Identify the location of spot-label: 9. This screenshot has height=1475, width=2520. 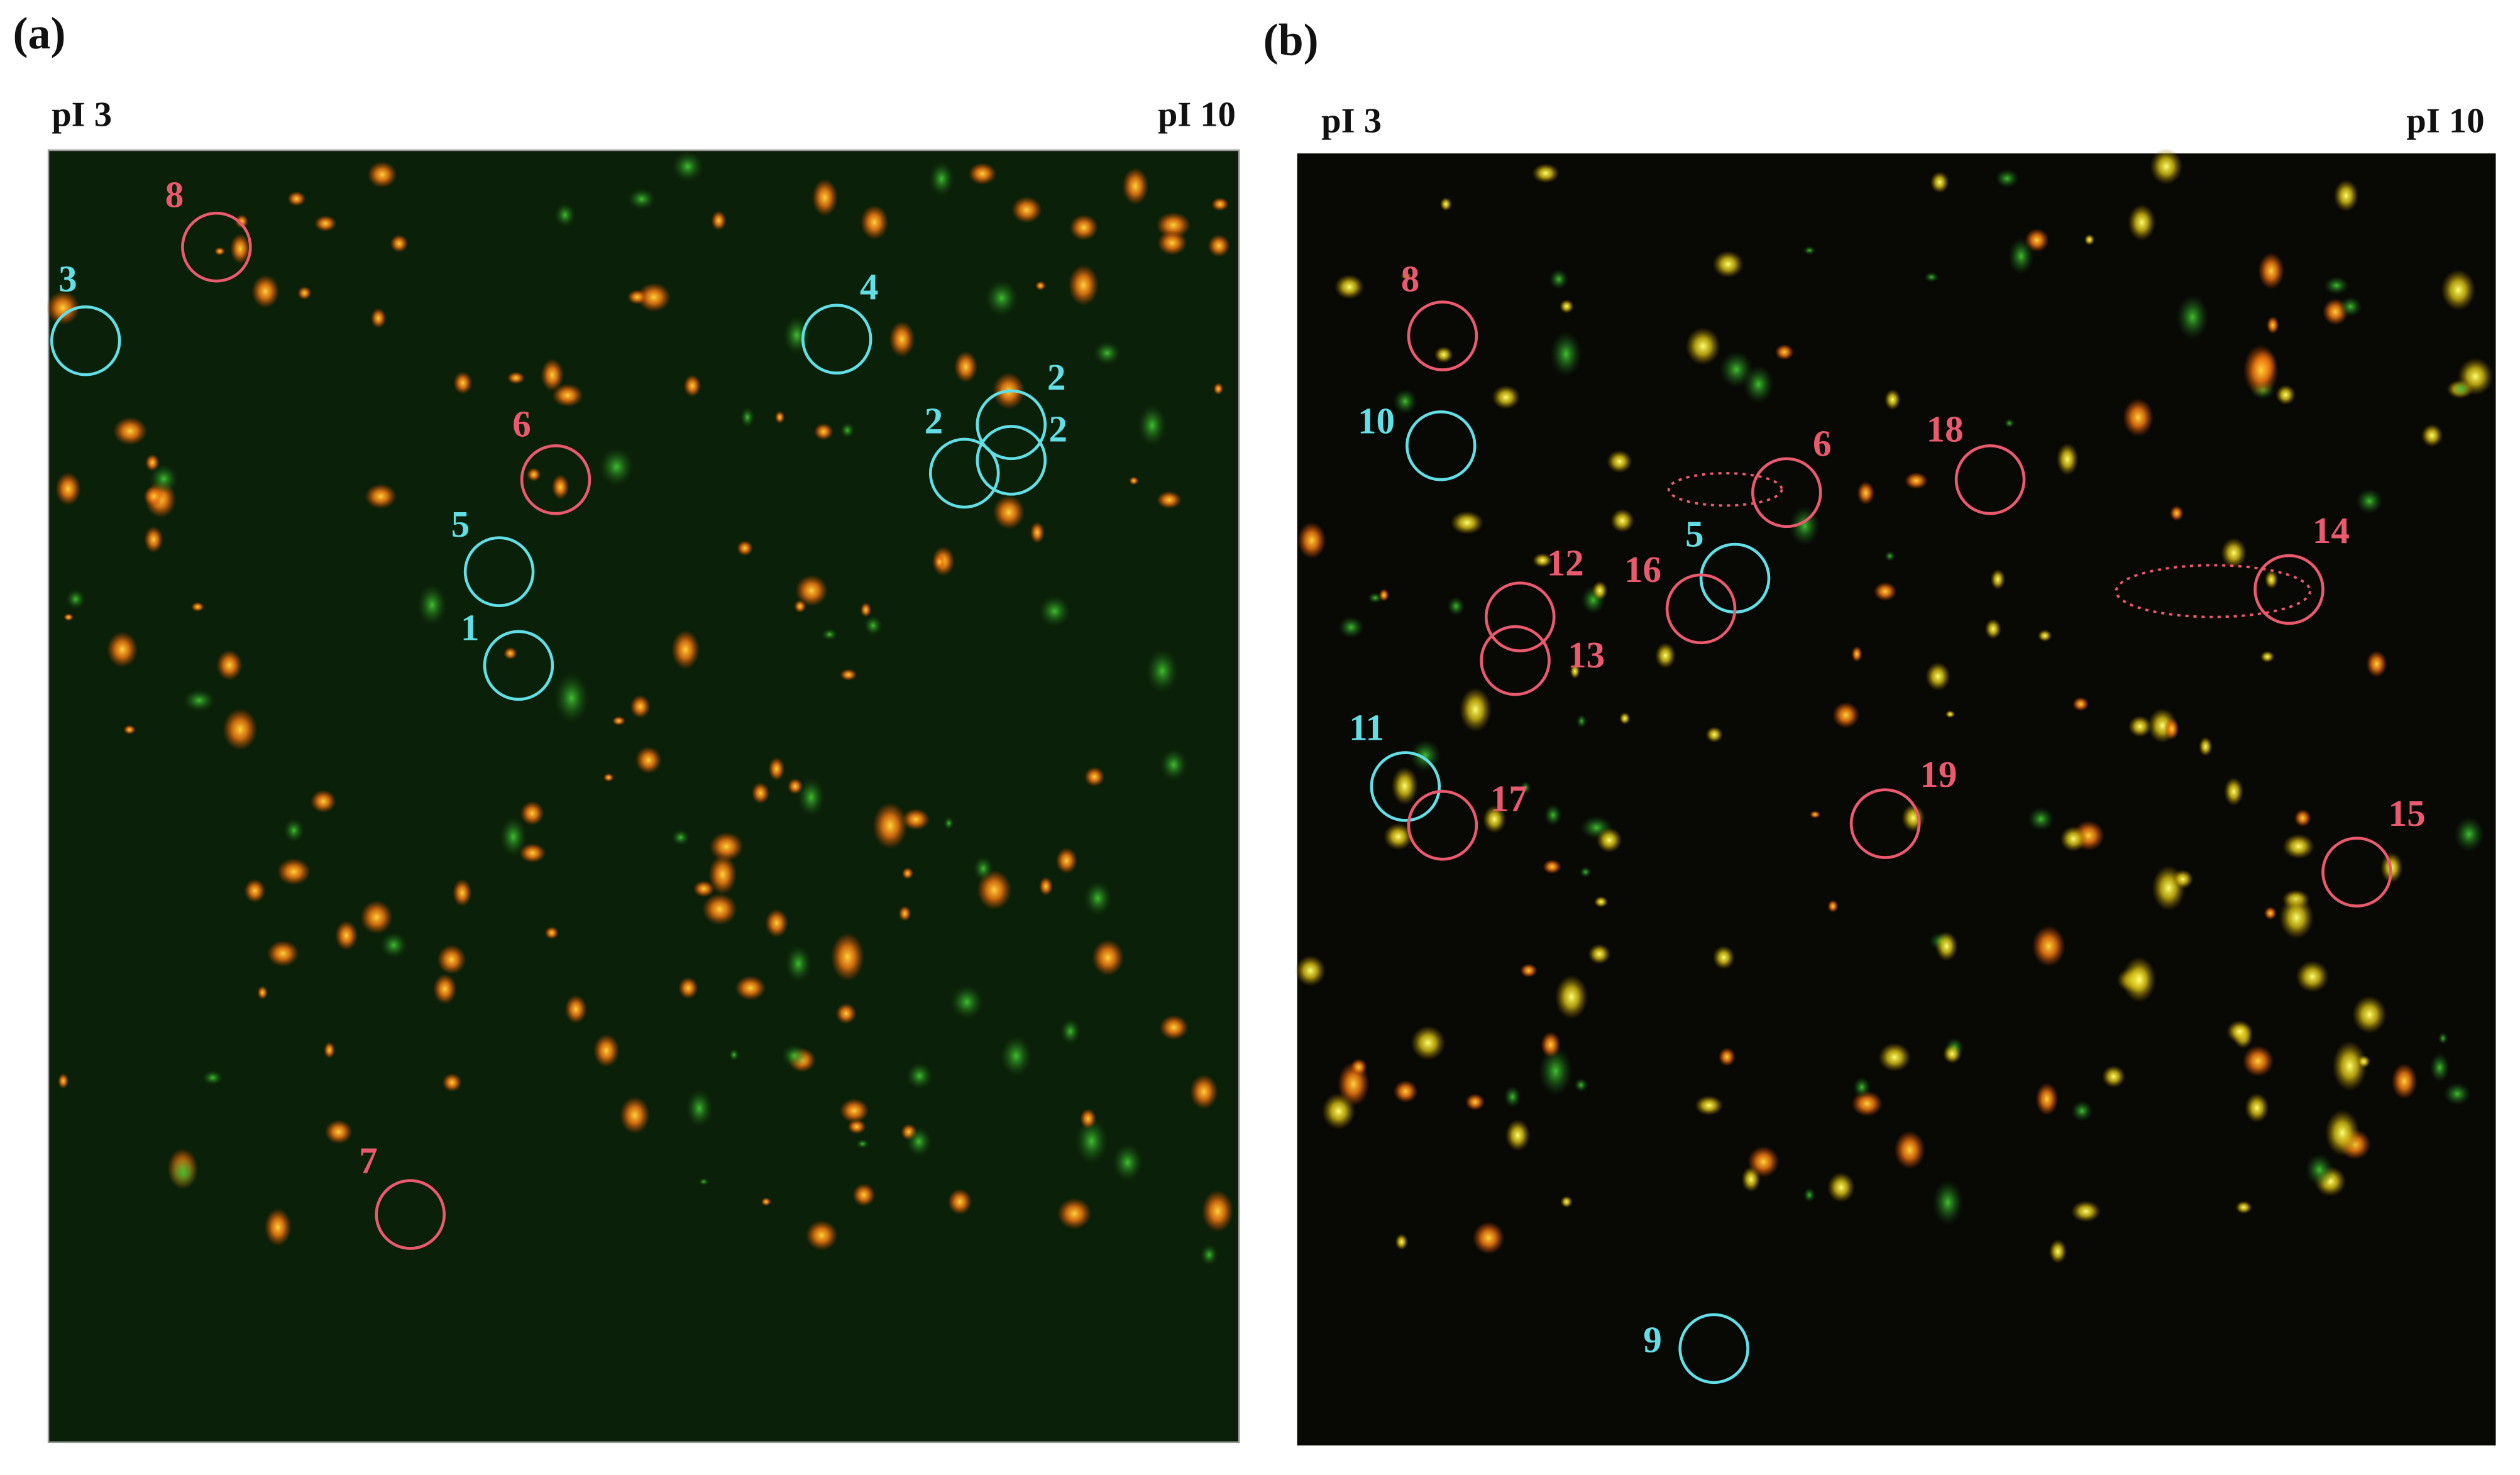
(1652, 1340).